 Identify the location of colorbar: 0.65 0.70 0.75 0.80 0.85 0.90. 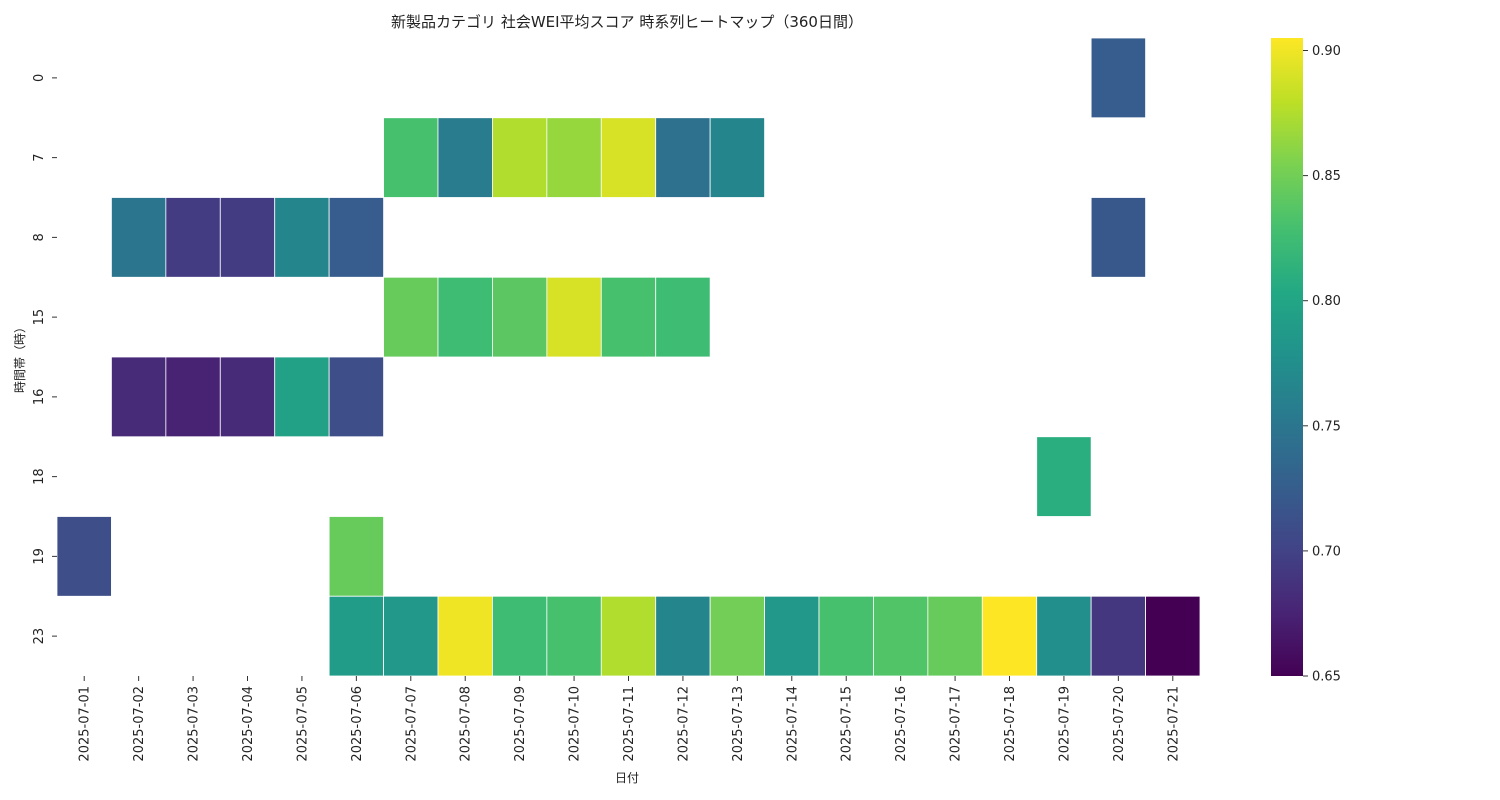
(1306, 361).